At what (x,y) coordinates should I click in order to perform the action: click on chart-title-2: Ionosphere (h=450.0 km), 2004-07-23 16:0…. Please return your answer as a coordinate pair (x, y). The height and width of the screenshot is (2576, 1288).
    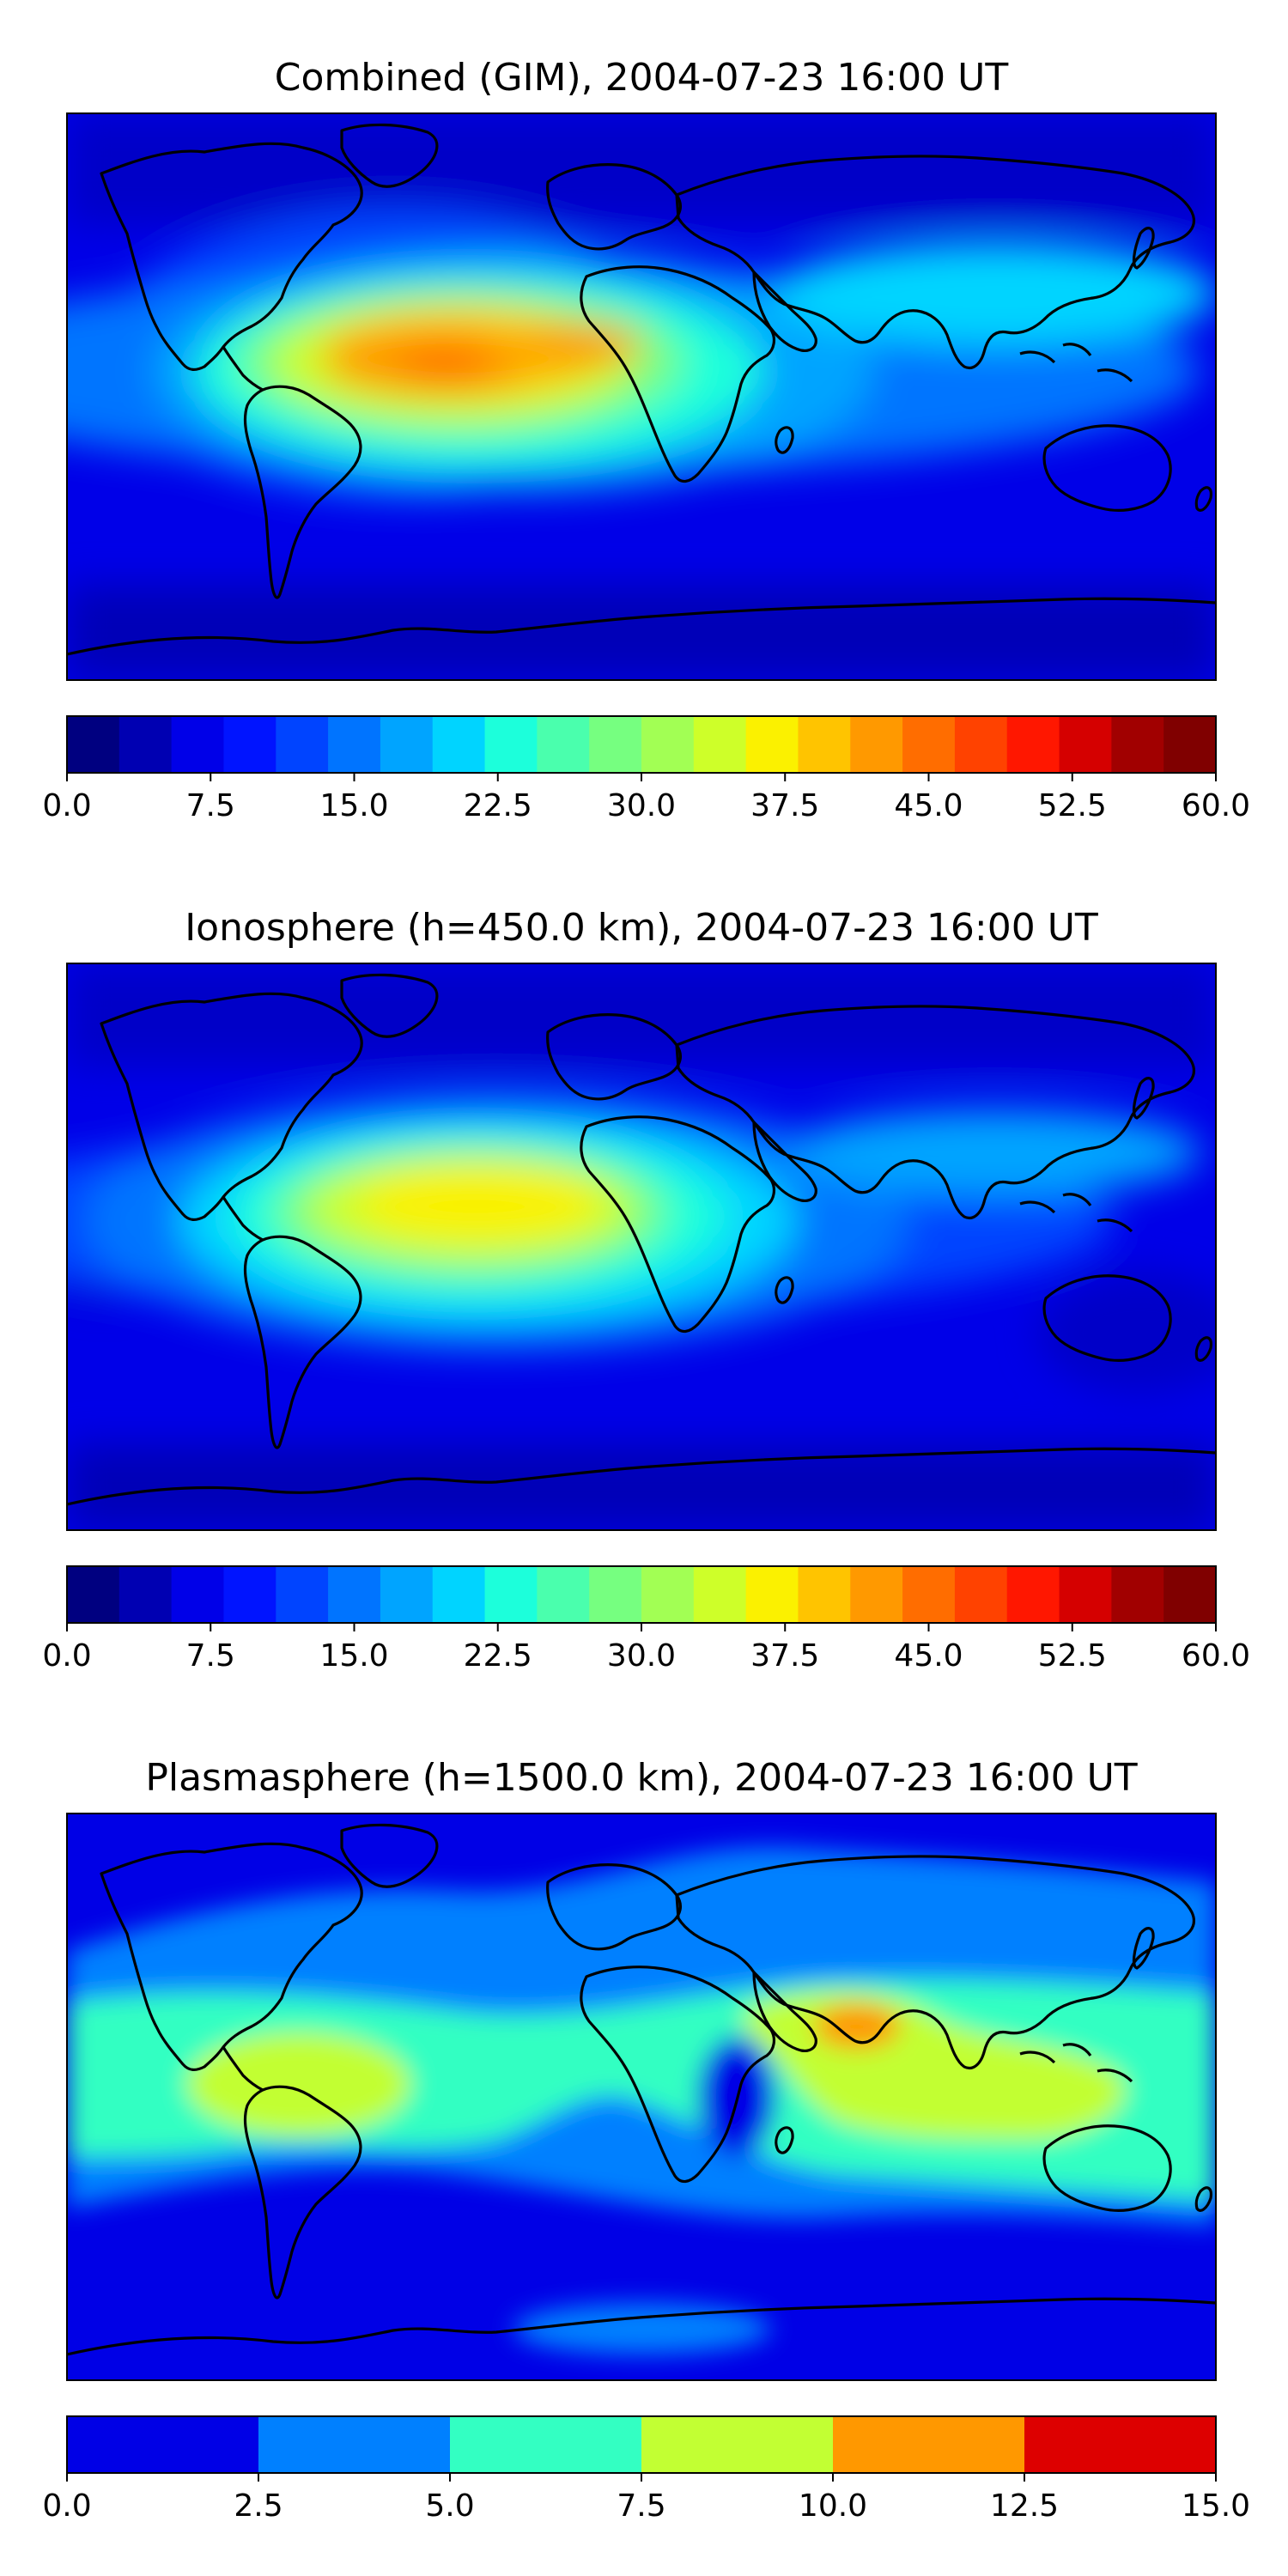
    Looking at the image, I should click on (641, 928).